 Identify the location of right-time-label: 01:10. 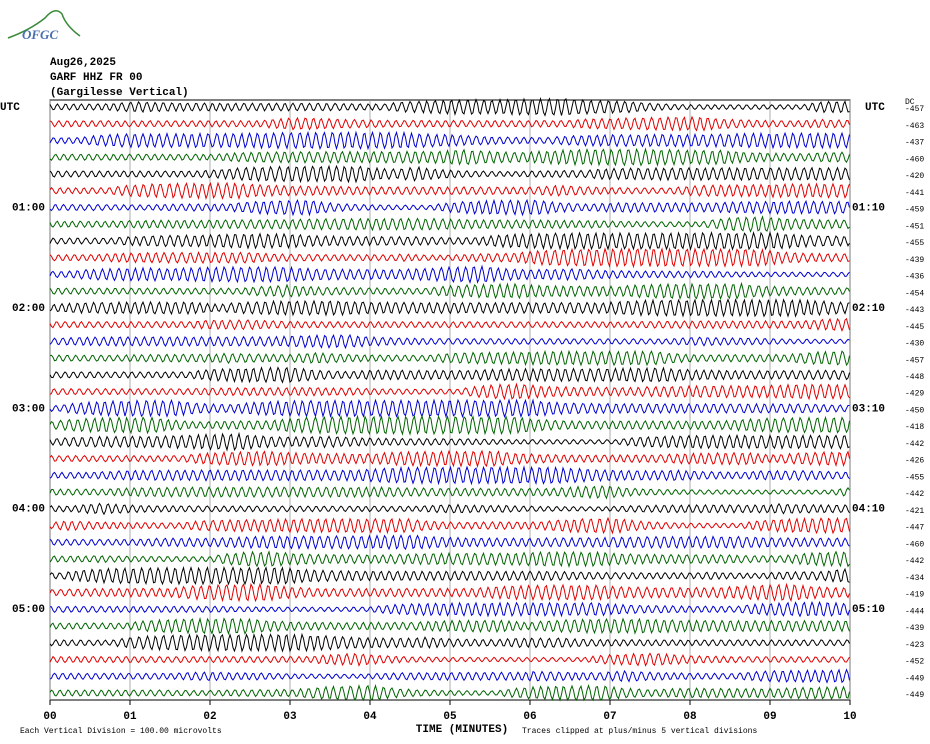
(868, 208).